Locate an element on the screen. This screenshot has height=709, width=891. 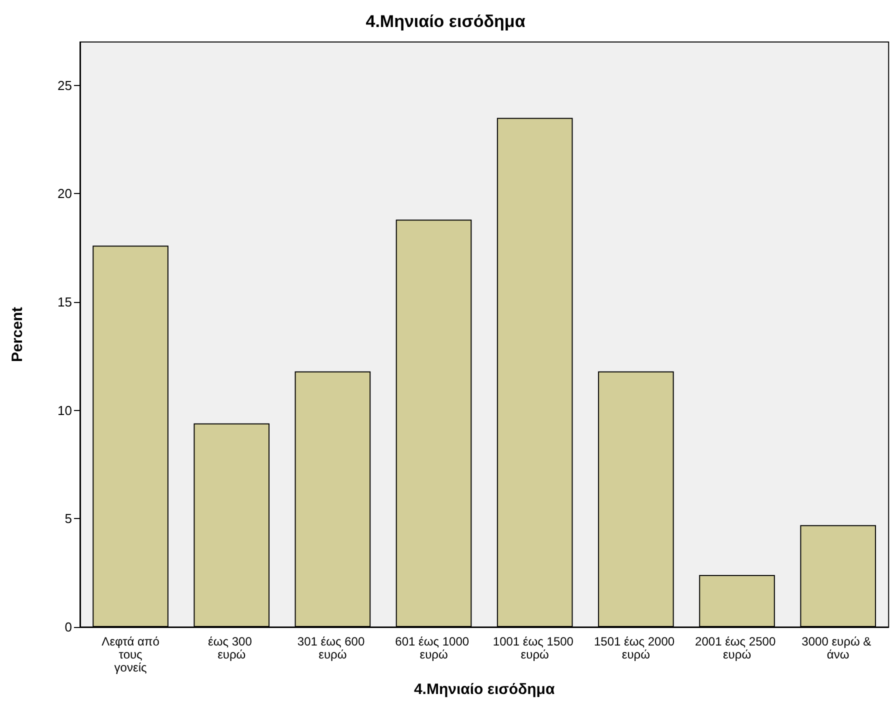
y-tick-label: 5 is located at coordinates (68, 518).